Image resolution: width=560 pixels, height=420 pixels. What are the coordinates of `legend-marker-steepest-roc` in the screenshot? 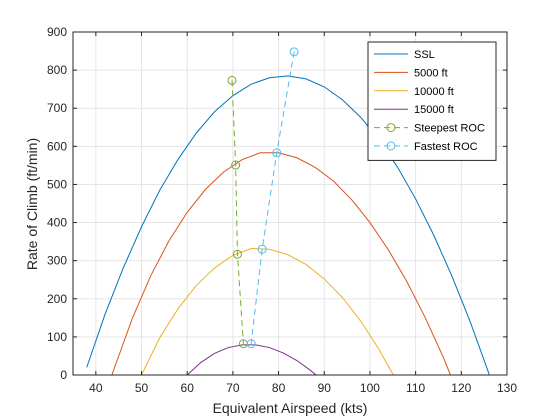 It's located at (391, 128).